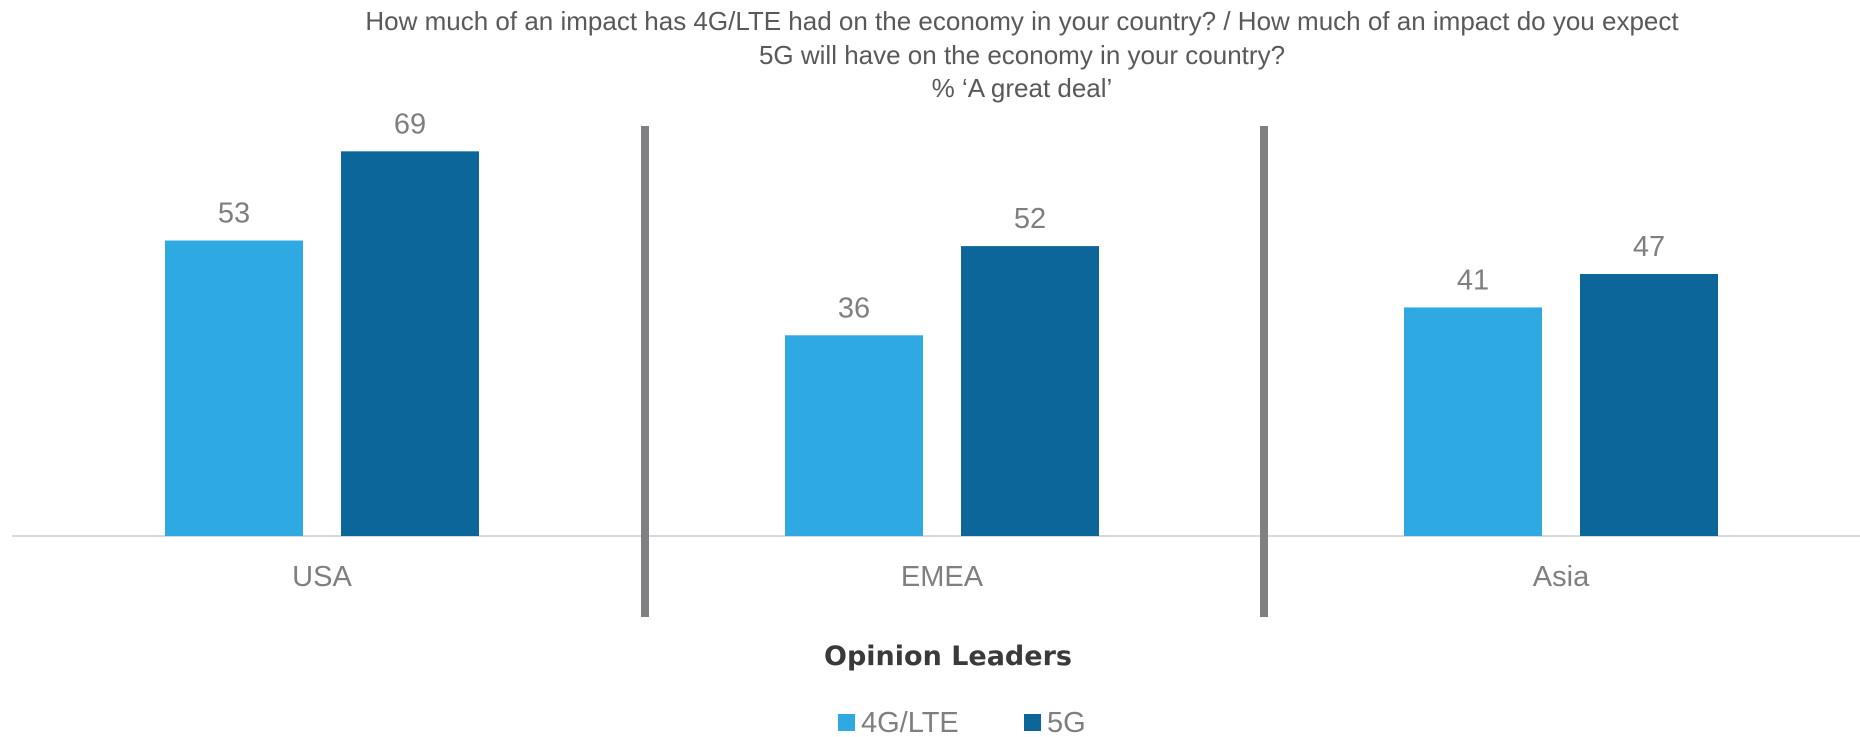 This screenshot has width=1860, height=737. Describe the element at coordinates (962, 722) in the screenshot. I see `legend: 4G/LTE 5G` at that location.